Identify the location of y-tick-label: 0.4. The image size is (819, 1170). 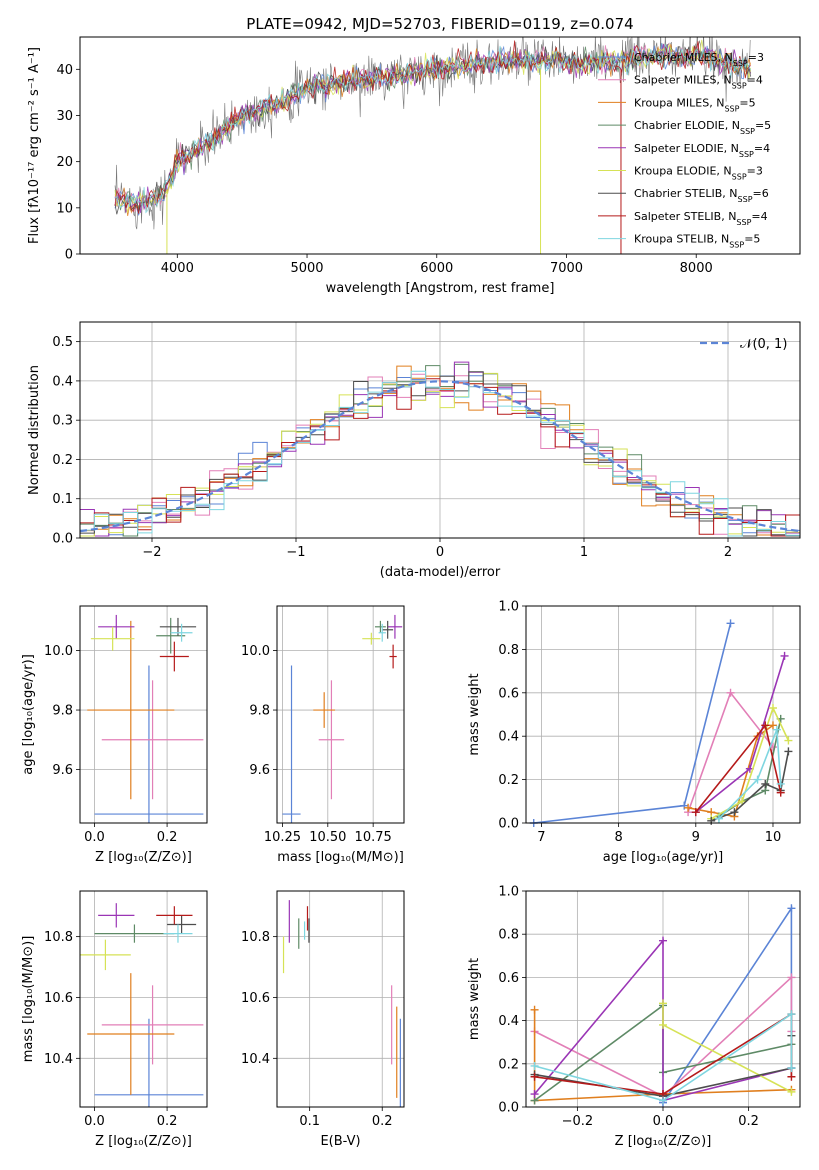
(508, 1021).